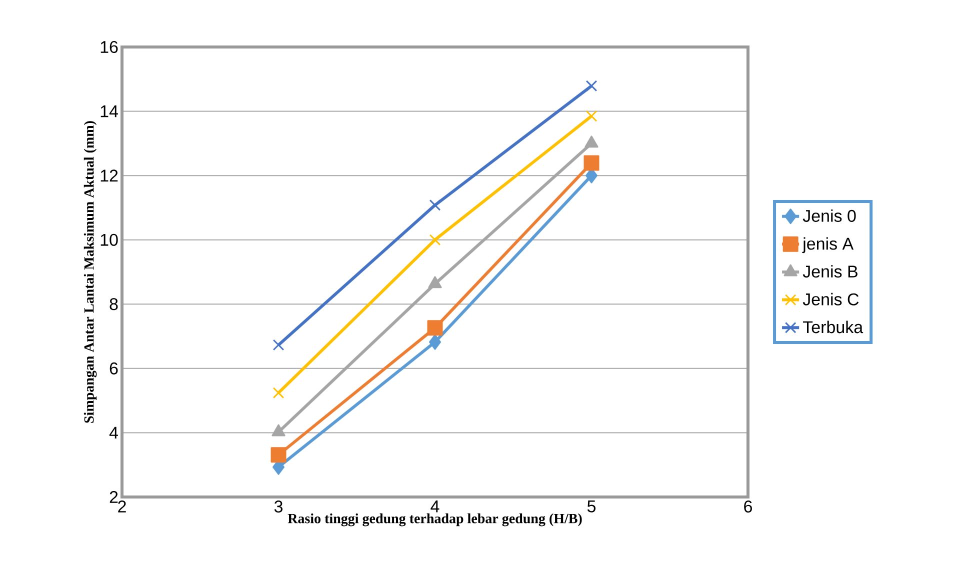  Describe the element at coordinates (830, 299) in the screenshot. I see `legend-label: Jenis C` at that location.